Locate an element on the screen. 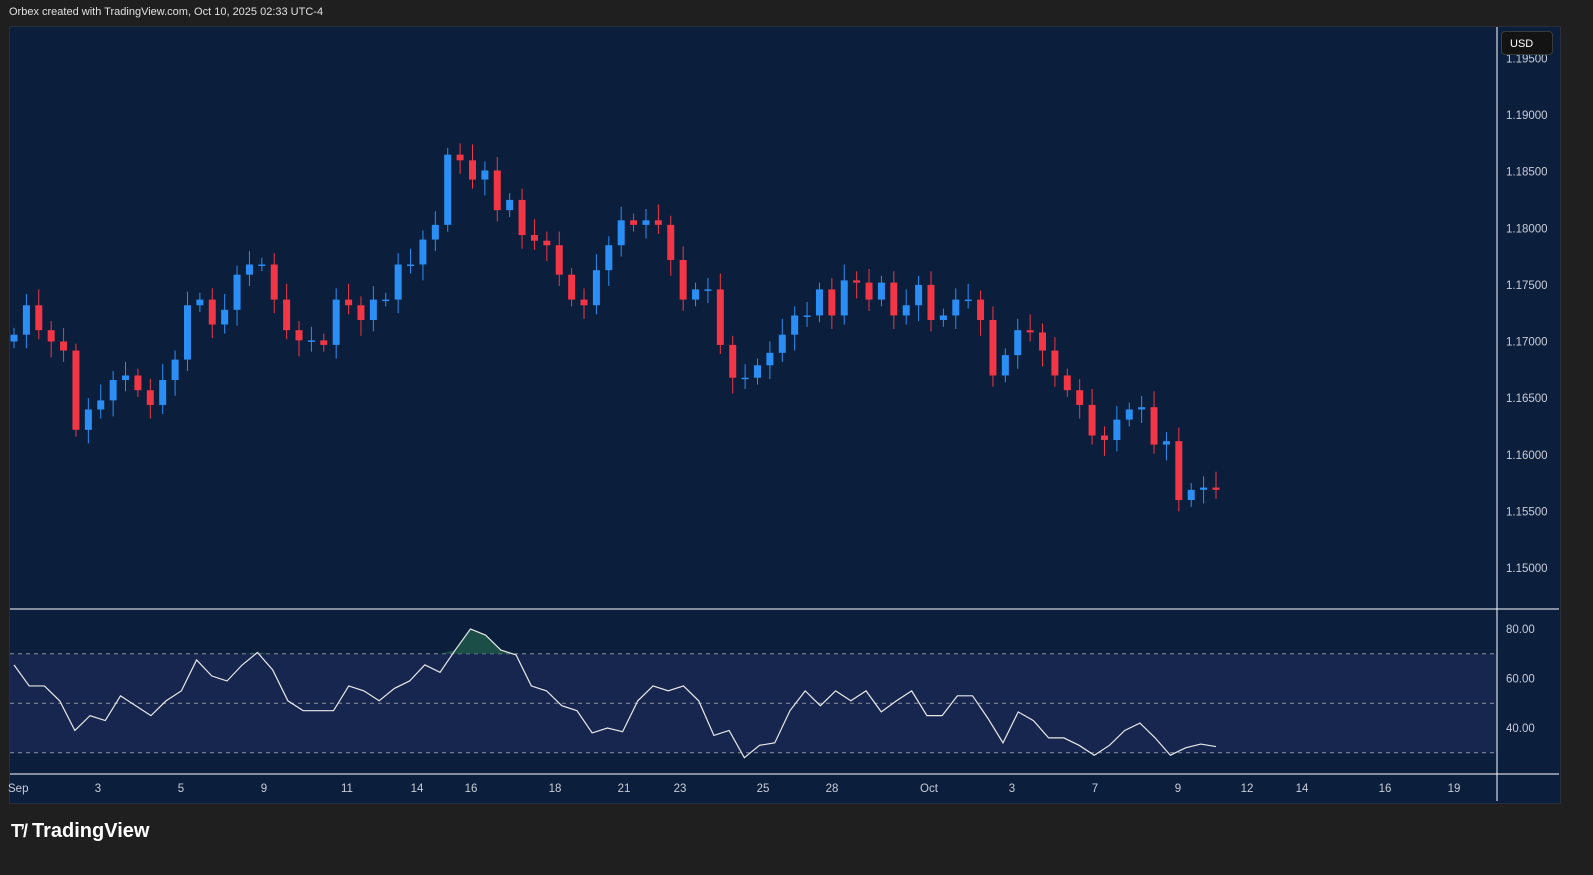 This screenshot has width=1593, height=875. time-tick-label: 25 is located at coordinates (763, 789).